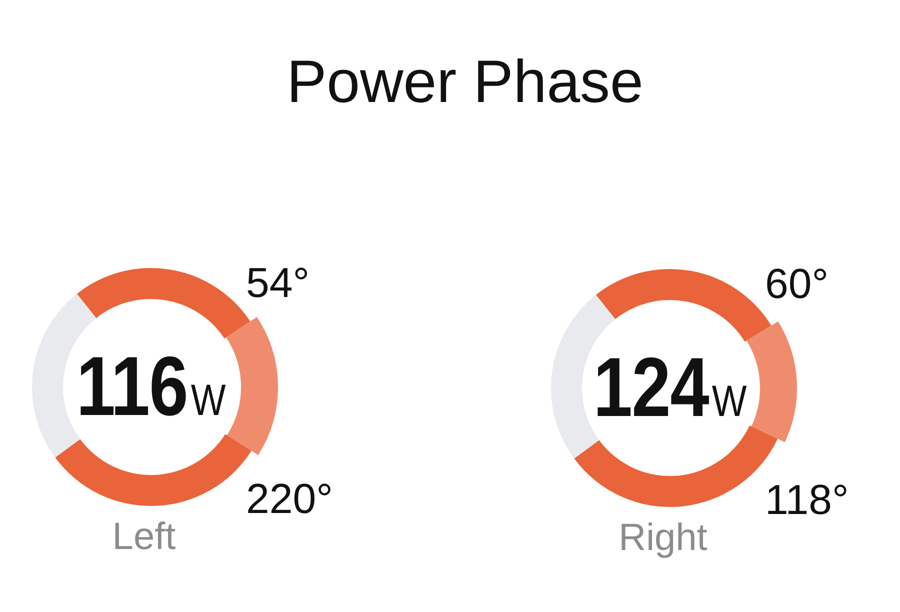  I want to click on text: 54°, so click(278, 282).